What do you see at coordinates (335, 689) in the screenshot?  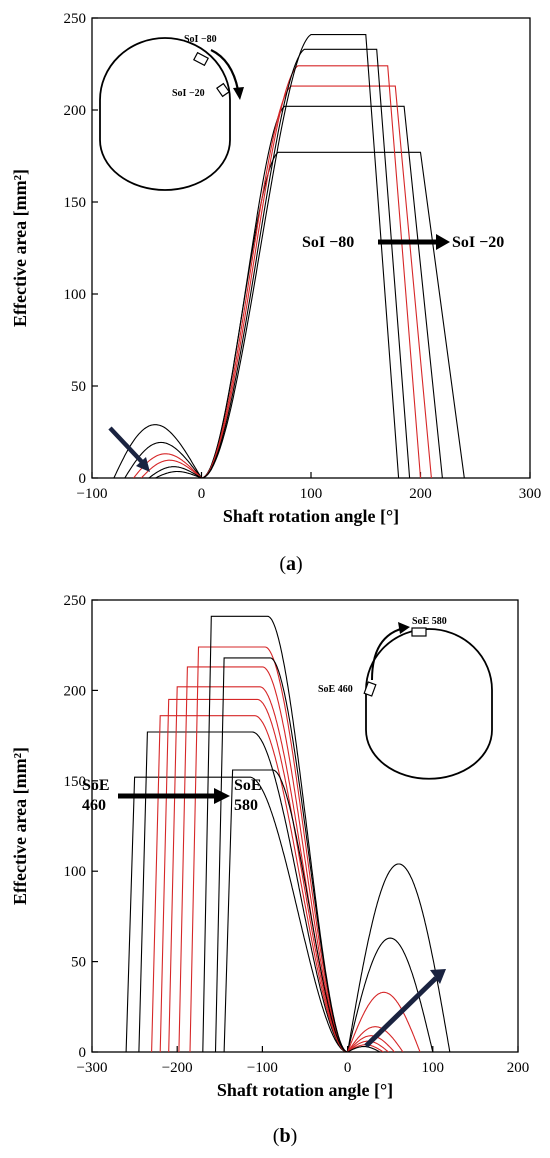 I see `inset-label-2: SoE 460` at bounding box center [335, 689].